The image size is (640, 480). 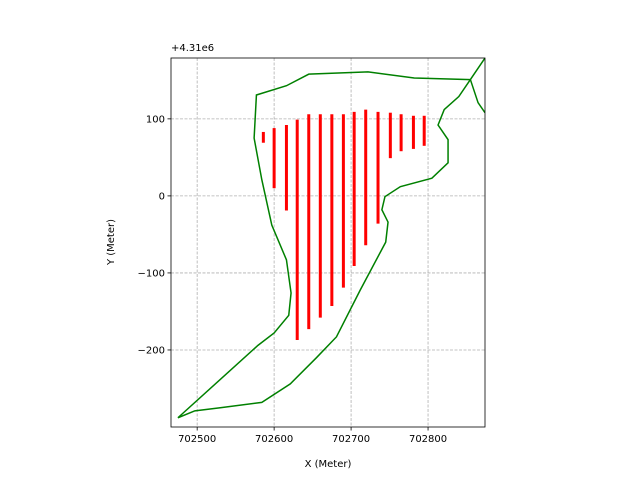 I want to click on x-tick-label: 702800, so click(x=428, y=439).